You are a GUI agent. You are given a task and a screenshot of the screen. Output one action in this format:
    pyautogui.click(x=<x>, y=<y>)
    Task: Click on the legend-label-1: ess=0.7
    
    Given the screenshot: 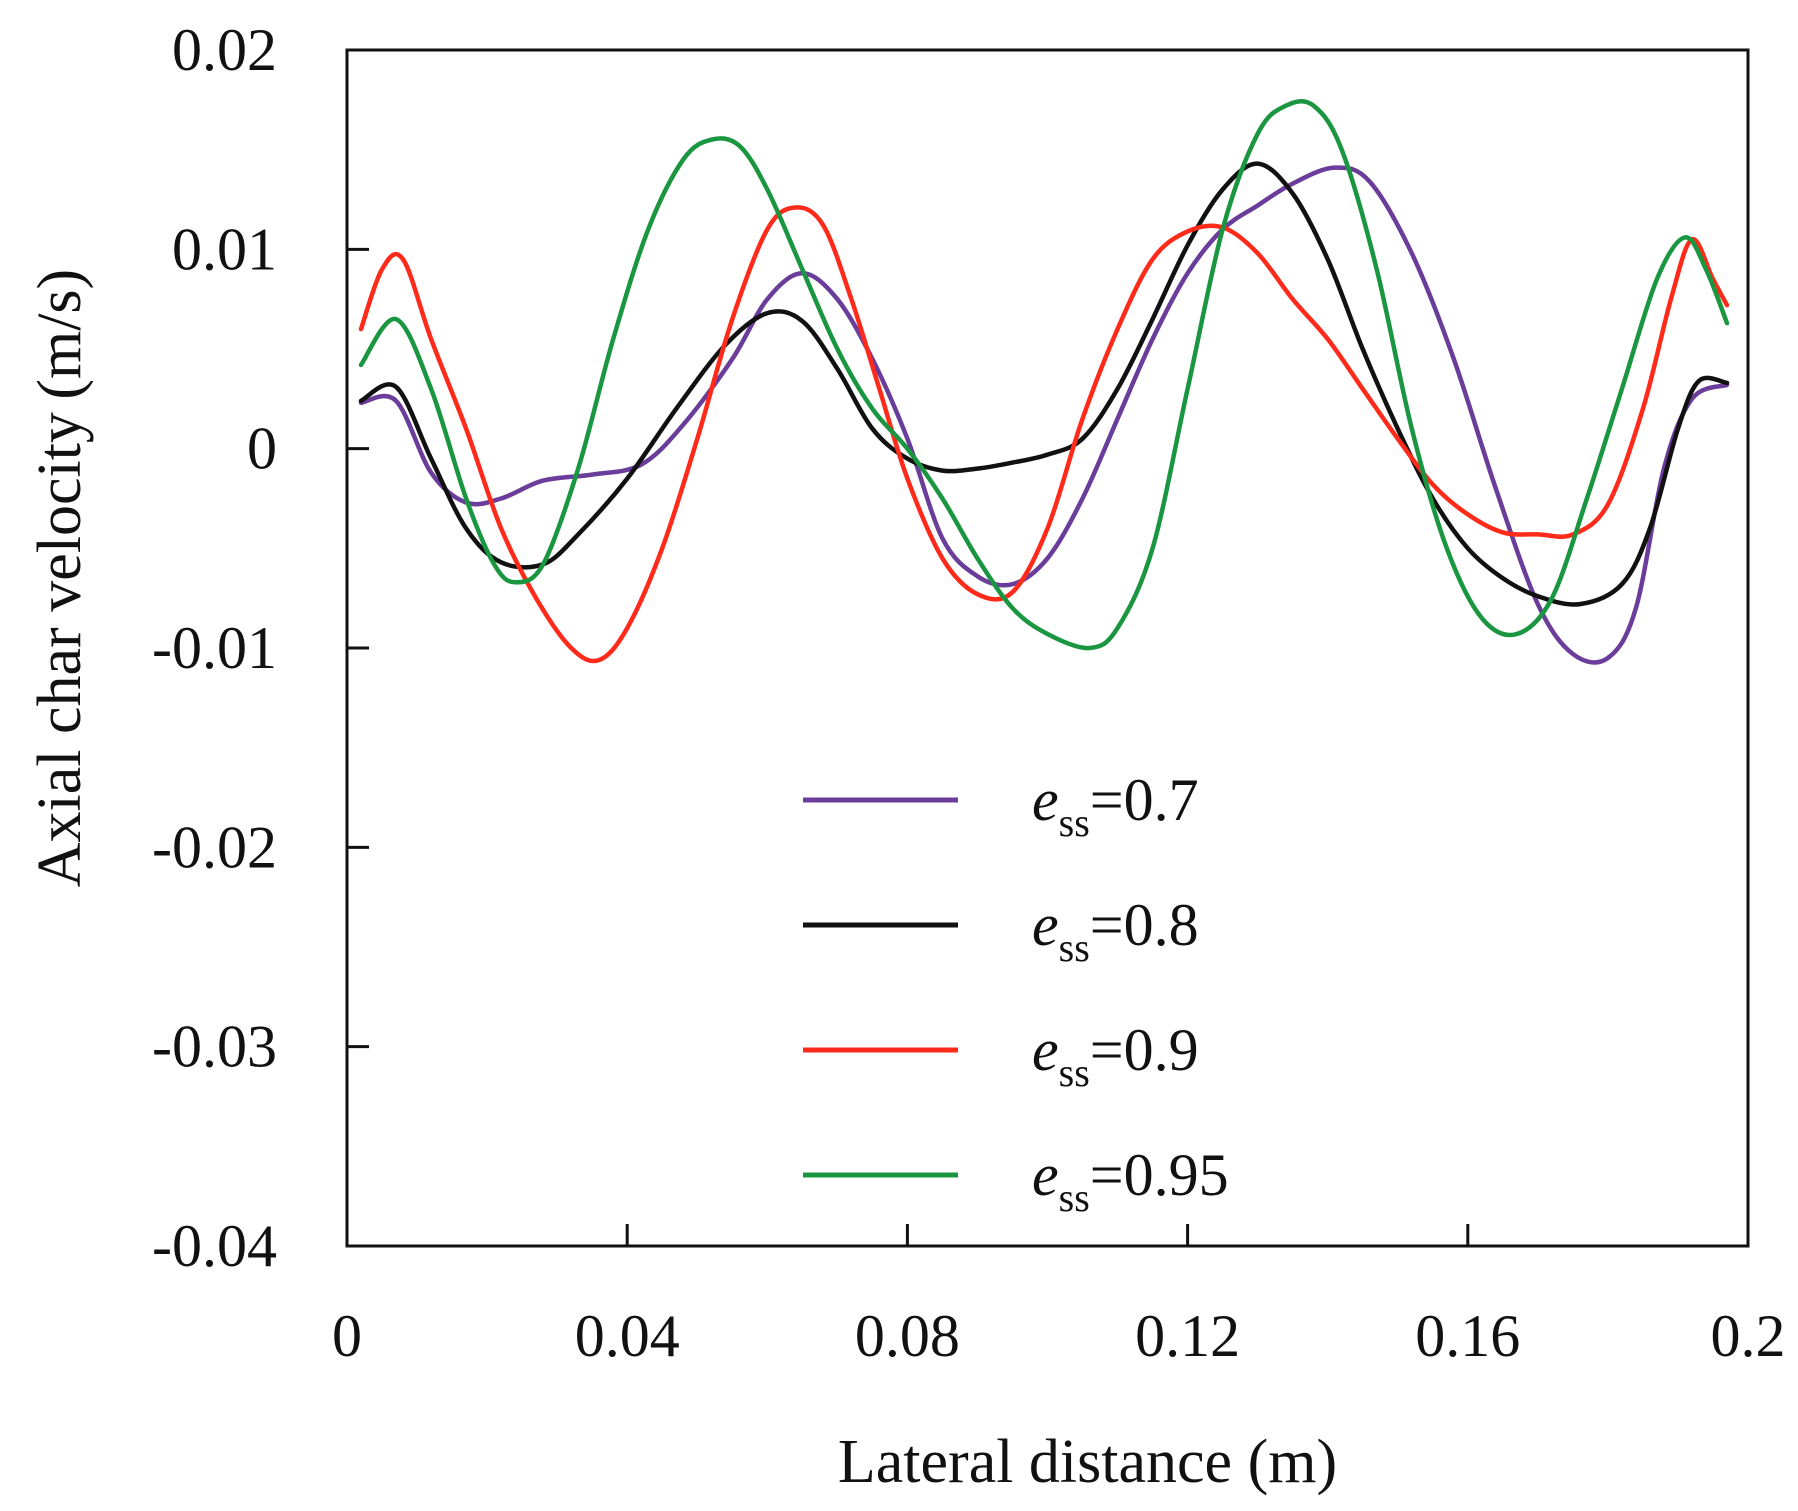 What is the action you would take?
    pyautogui.click(x=1115, y=806)
    